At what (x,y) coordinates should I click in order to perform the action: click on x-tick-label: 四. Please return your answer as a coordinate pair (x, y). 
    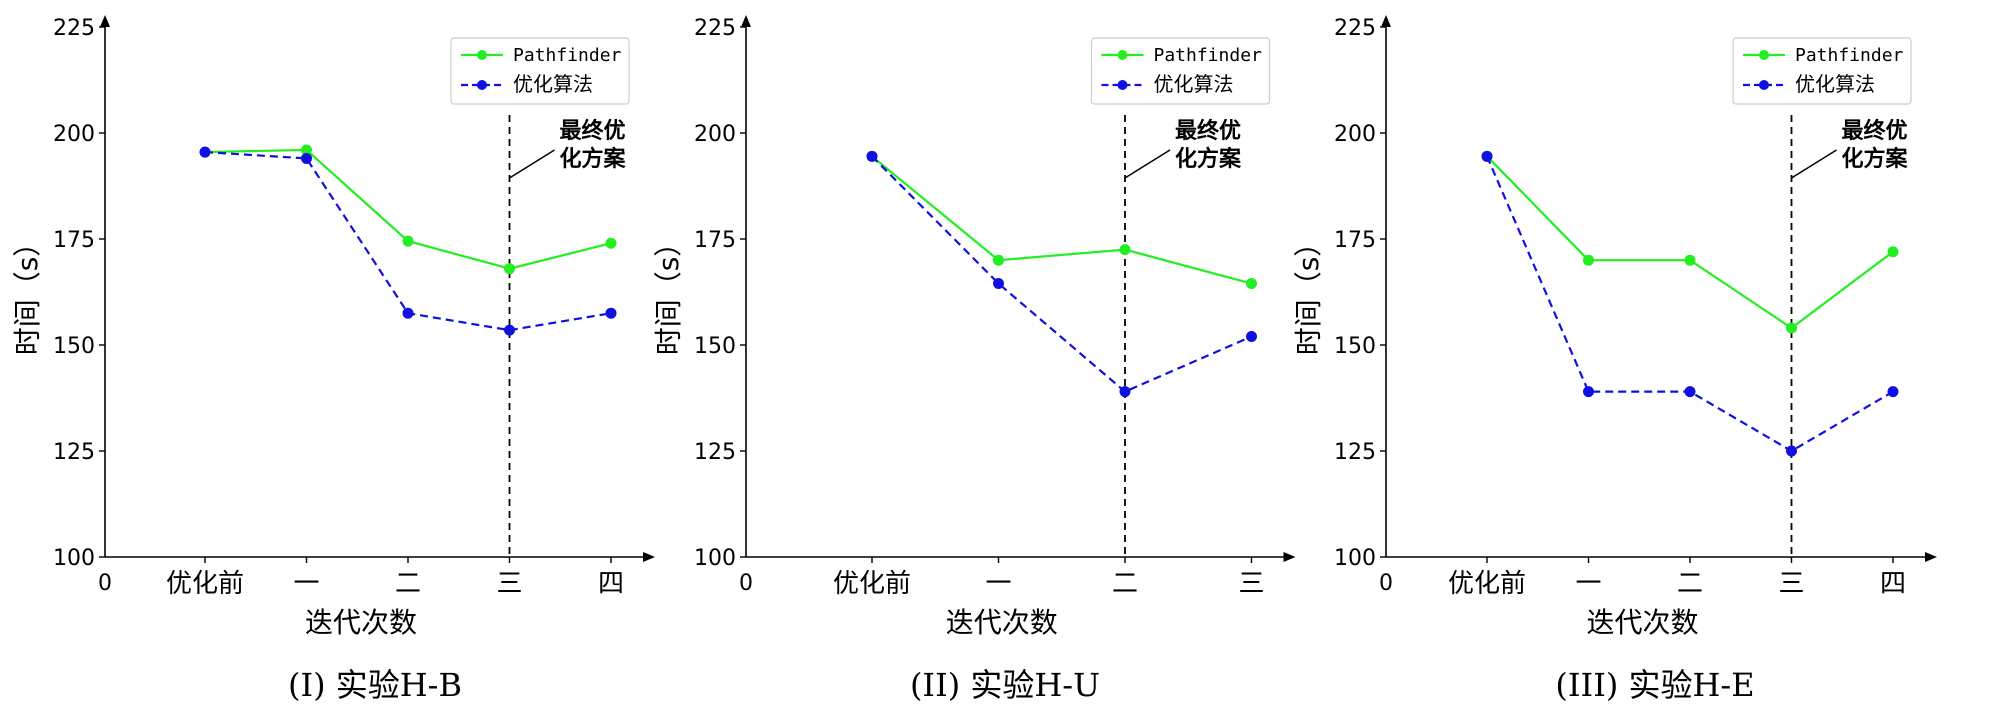
    Looking at the image, I should click on (1893, 584).